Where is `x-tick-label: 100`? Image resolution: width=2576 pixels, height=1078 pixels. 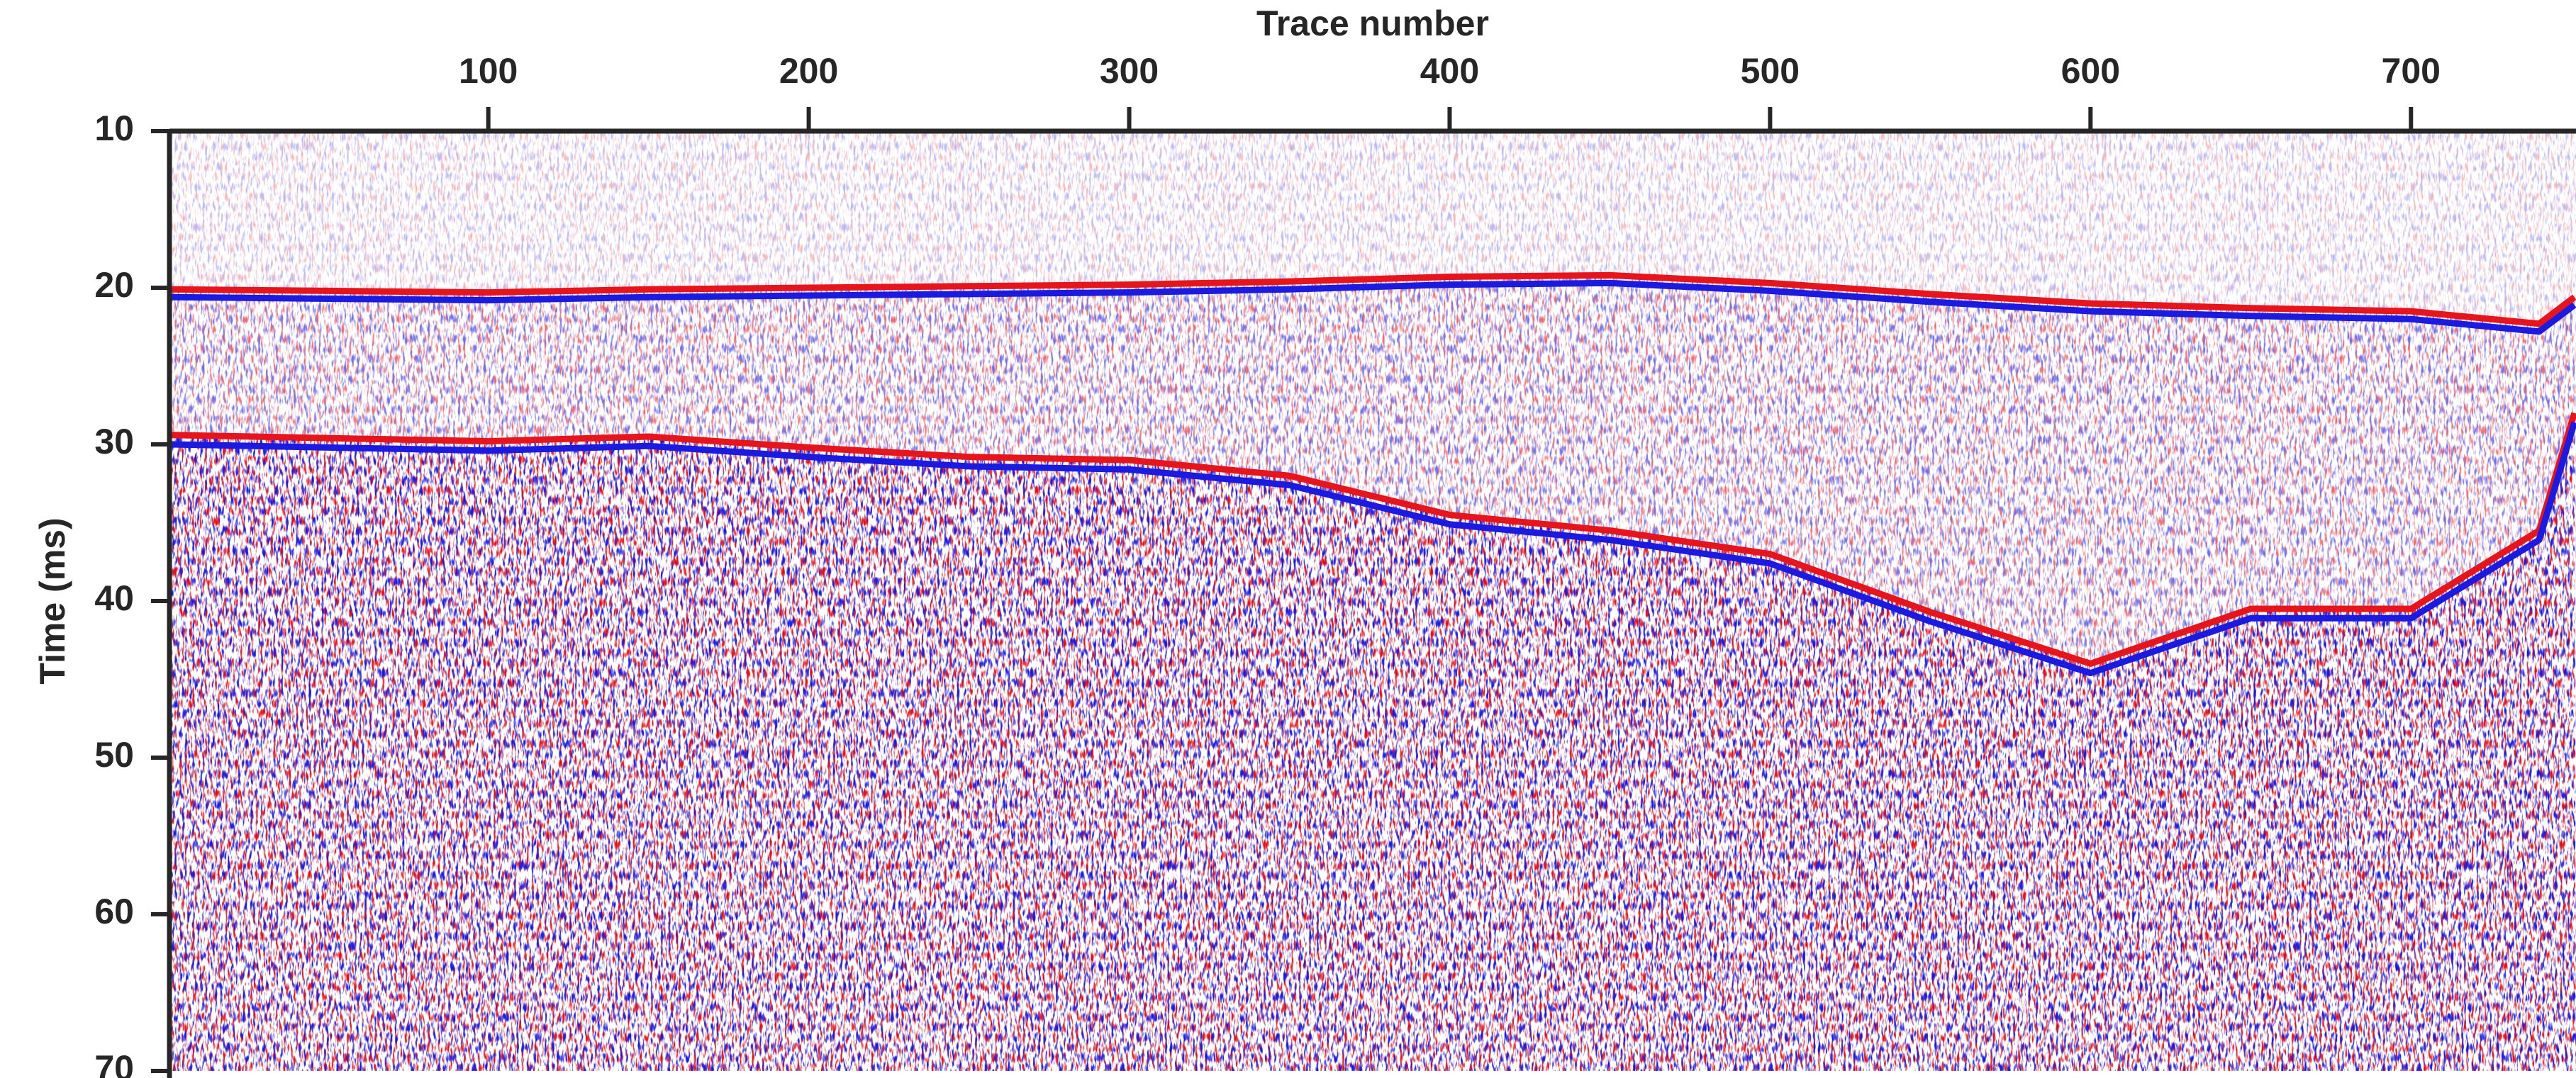
x-tick-label: 100 is located at coordinates (488, 71).